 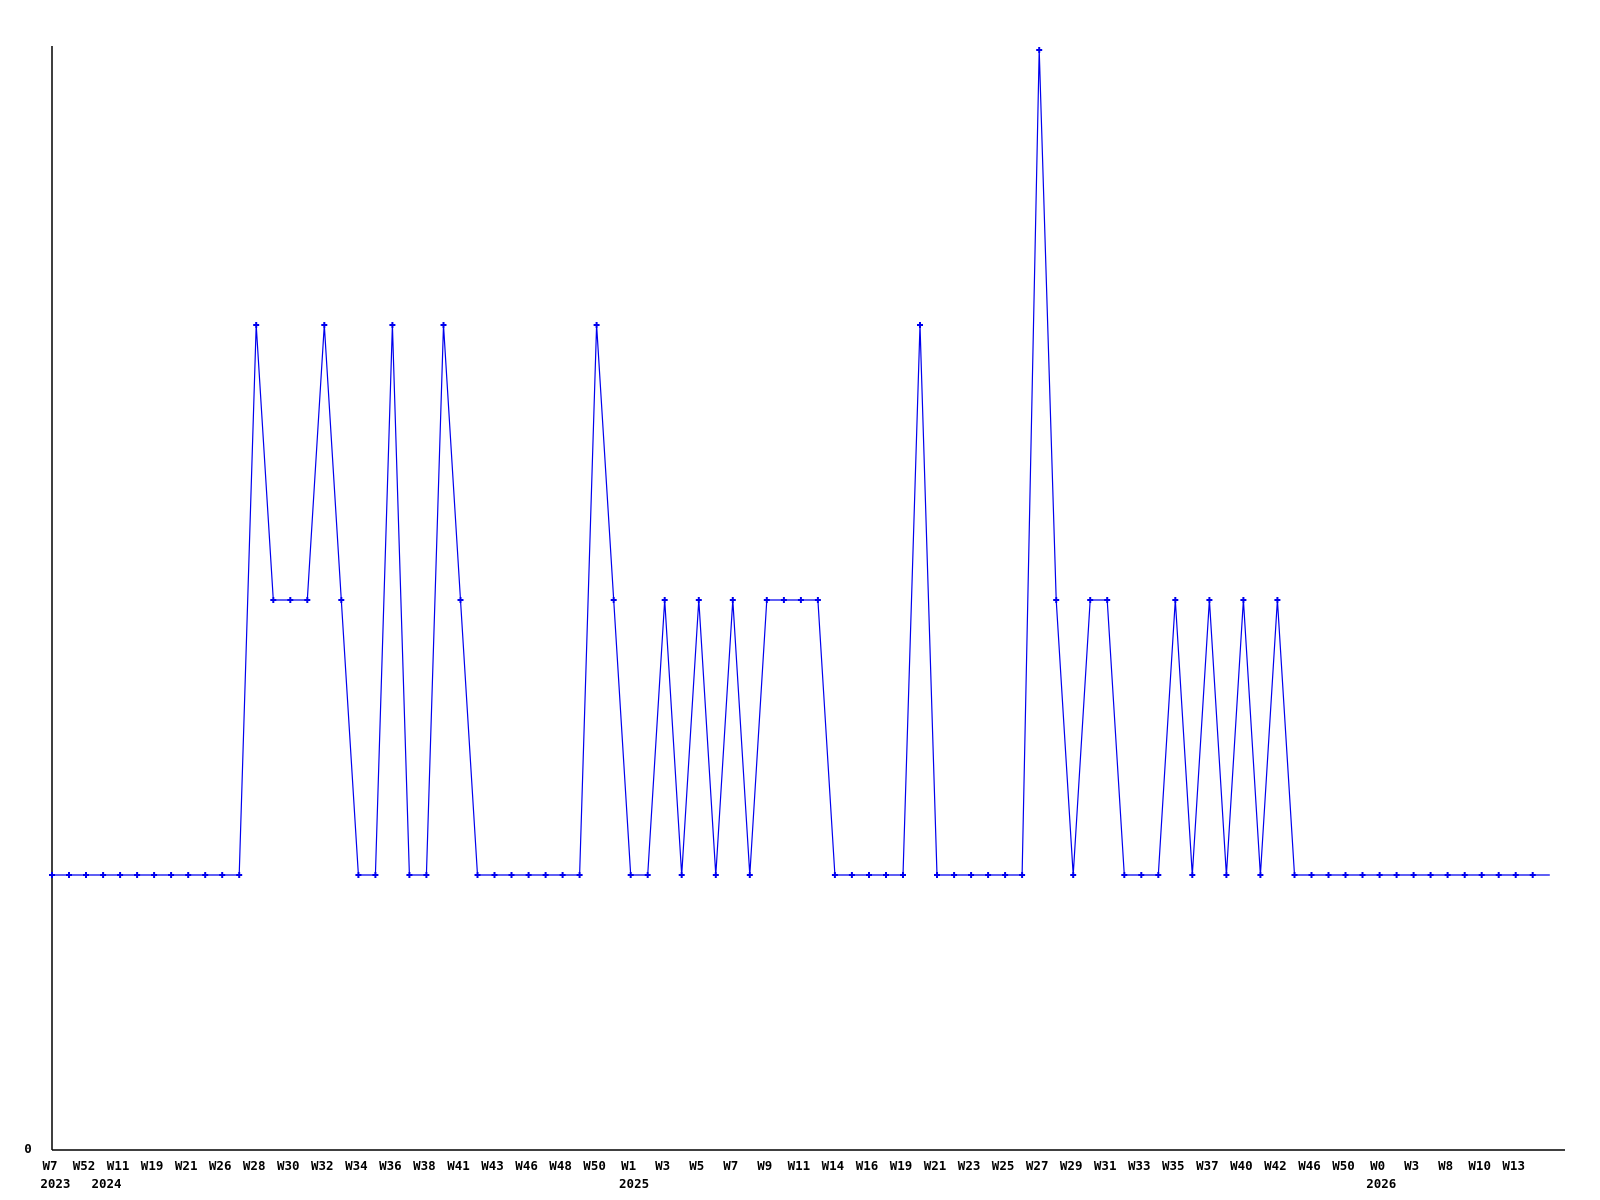 I want to click on x-tick-label: W34, so click(x=356, y=1165).